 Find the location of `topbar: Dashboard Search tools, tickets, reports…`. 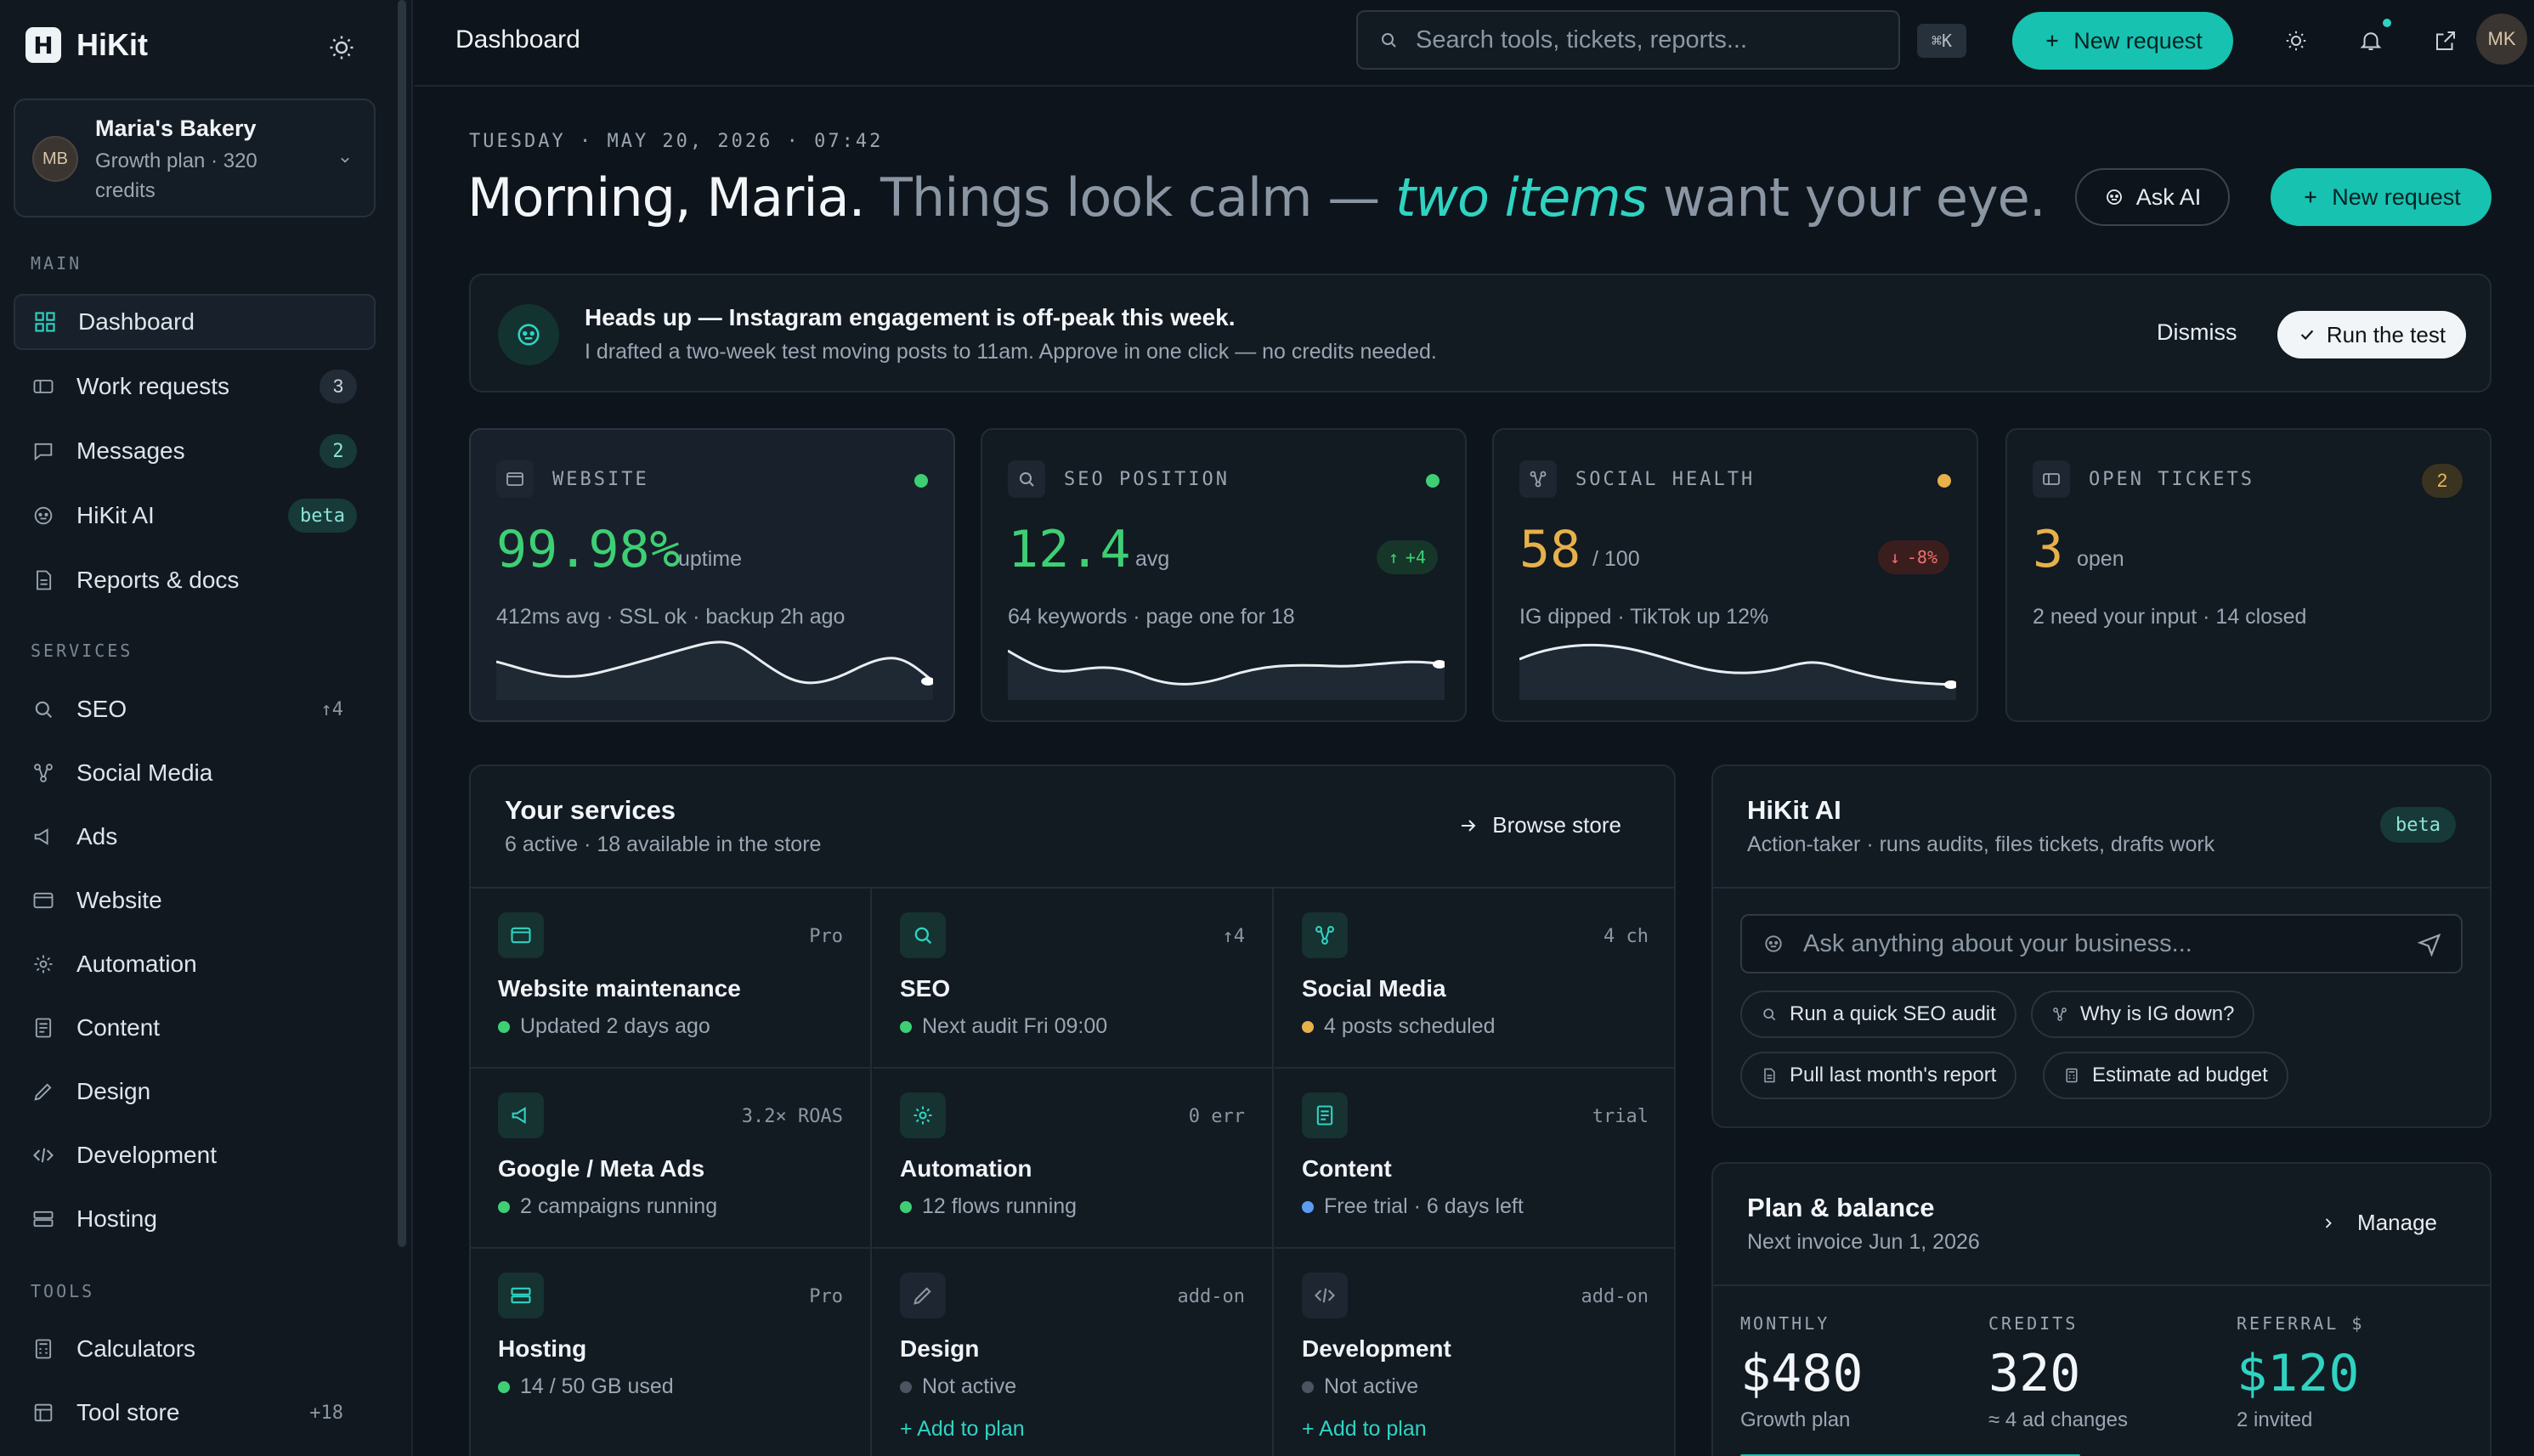

topbar: Dashboard Search tools, tickets, reports… is located at coordinates (1475, 43).